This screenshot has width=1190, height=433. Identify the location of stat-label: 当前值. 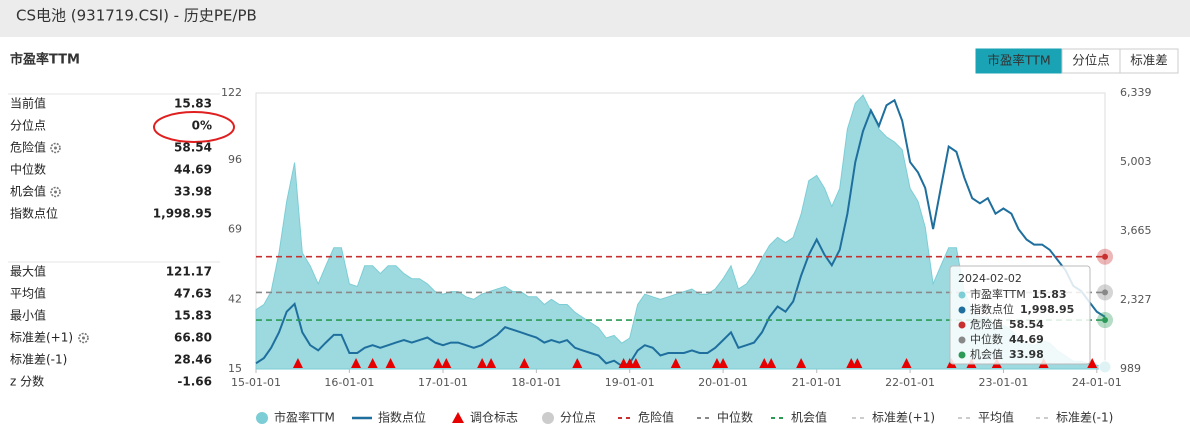
(28, 103).